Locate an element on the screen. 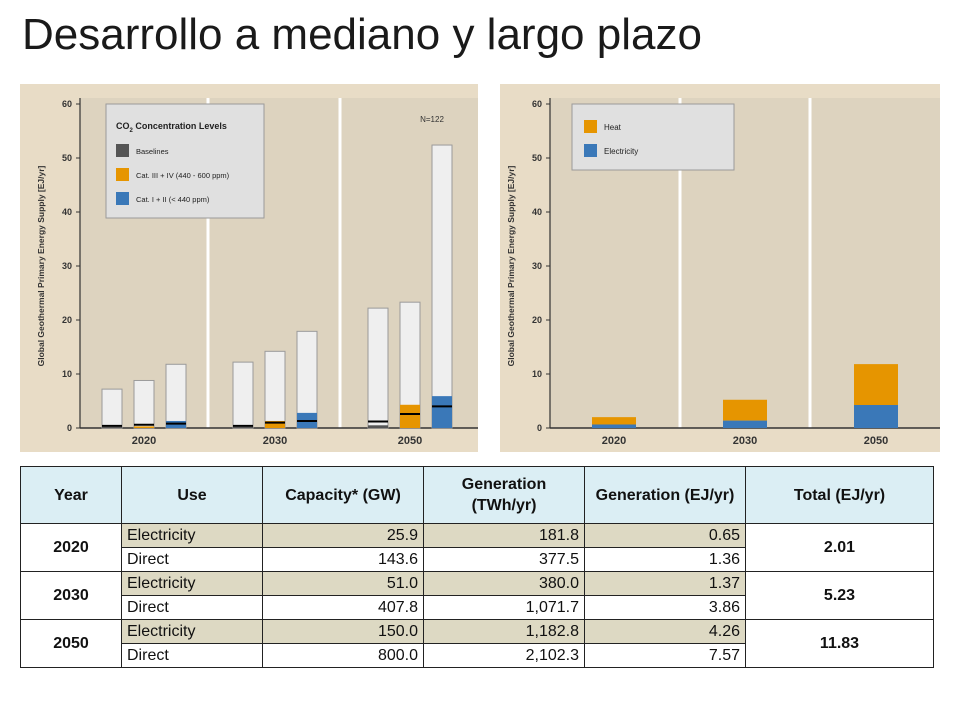 The width and height of the screenshot is (960, 720). generation-twh-cell: 2,102.3 is located at coordinates (504, 655).